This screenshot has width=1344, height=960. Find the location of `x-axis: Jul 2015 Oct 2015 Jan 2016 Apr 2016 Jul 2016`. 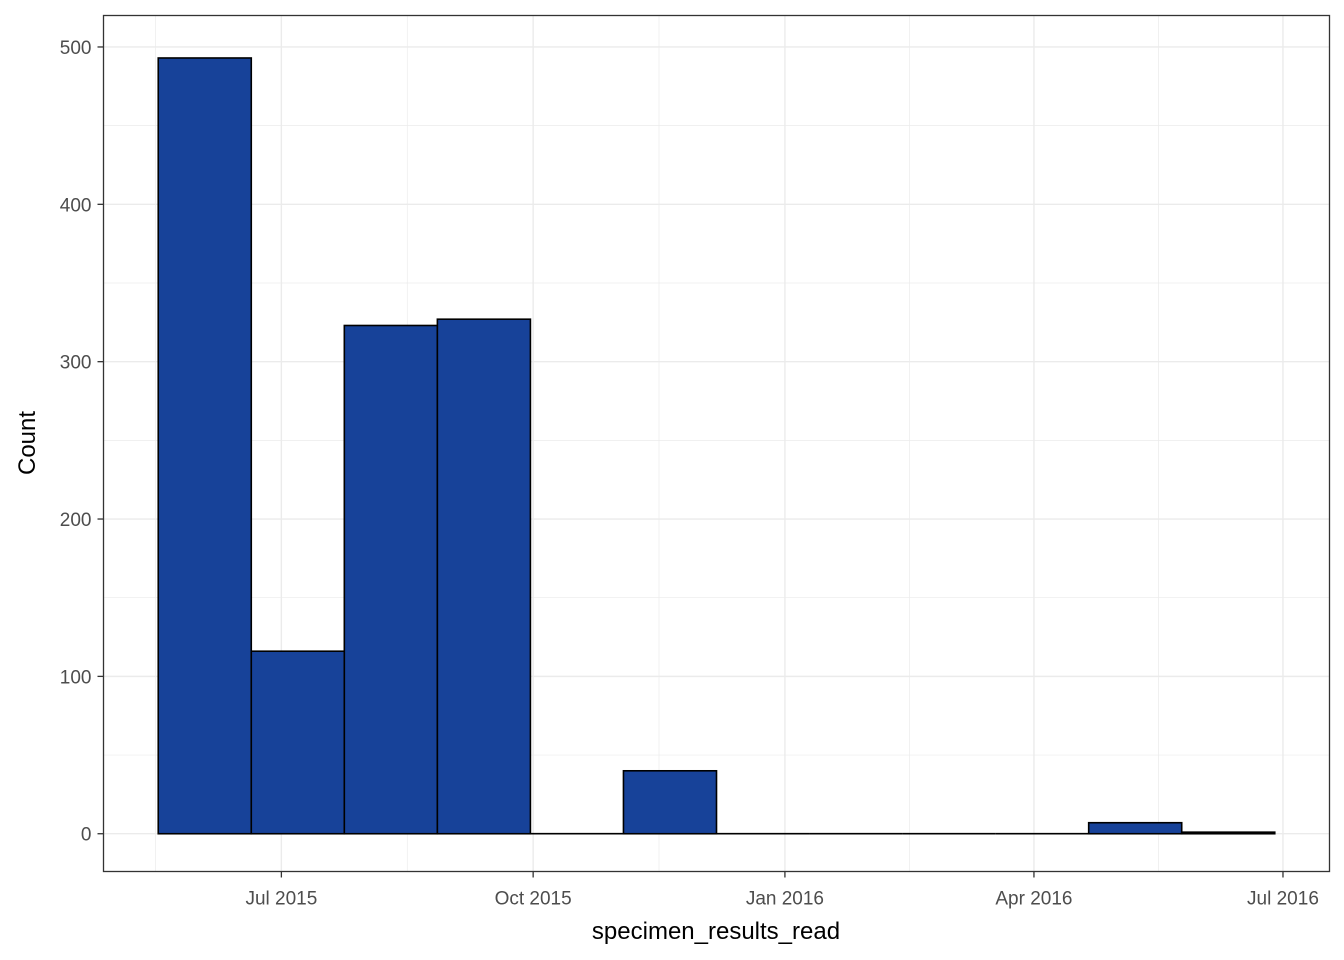

x-axis: Jul 2015 Oct 2015 Jan 2016 Apr 2016 Jul 2016 is located at coordinates (782, 890).